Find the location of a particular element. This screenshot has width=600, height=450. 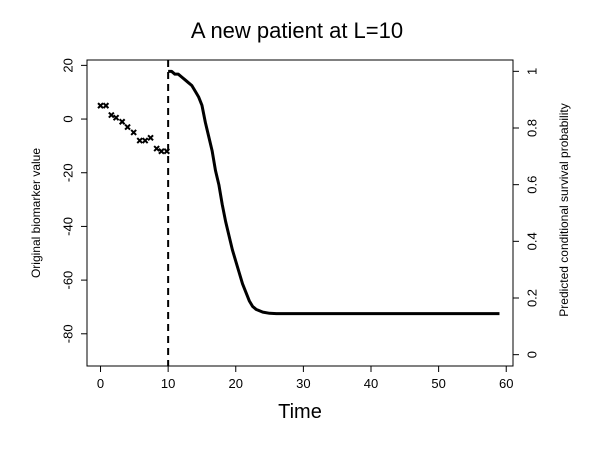

x-axis: 0 10 20 30 40 50 60 is located at coordinates (305, 378).